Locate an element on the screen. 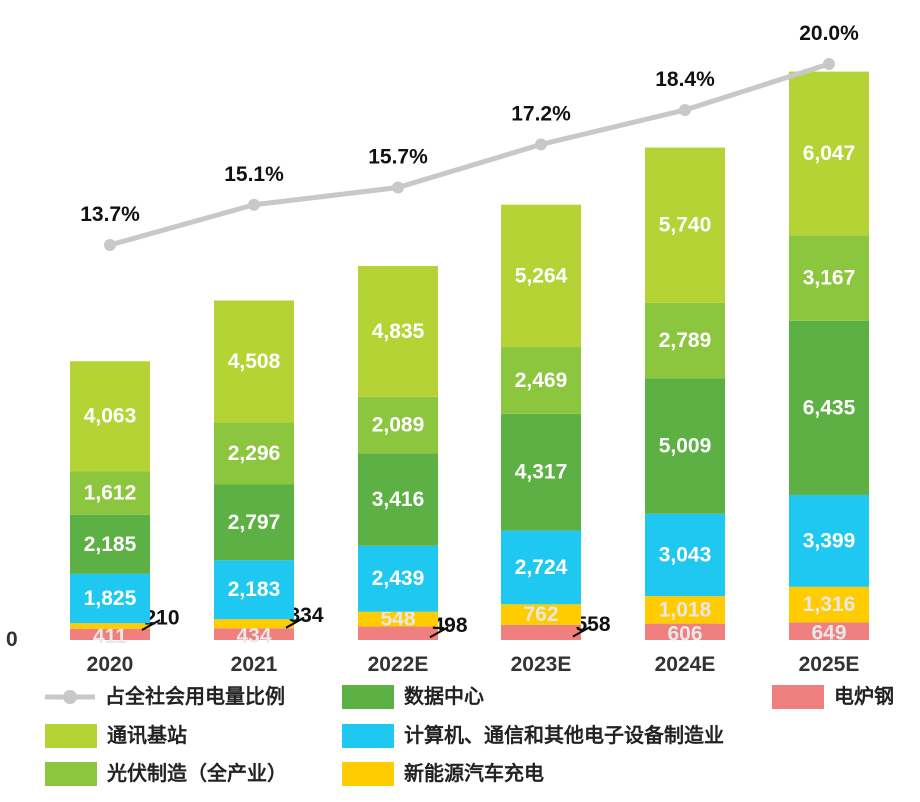  x-tick-label-2022E: 2022E is located at coordinates (398, 664).